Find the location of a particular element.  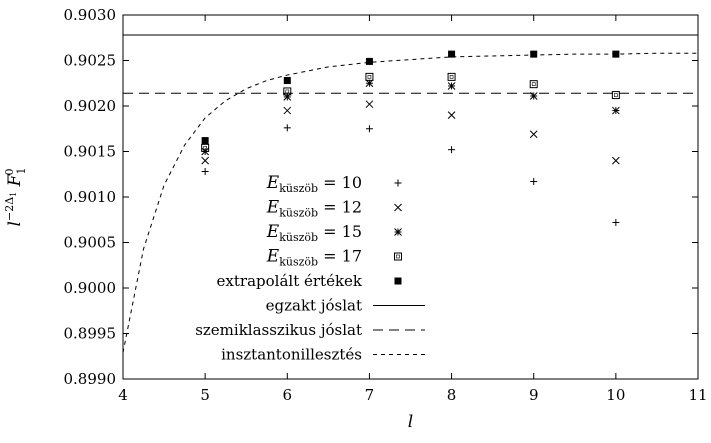

legend-label: extrapolált értékek is located at coordinates (290, 281).